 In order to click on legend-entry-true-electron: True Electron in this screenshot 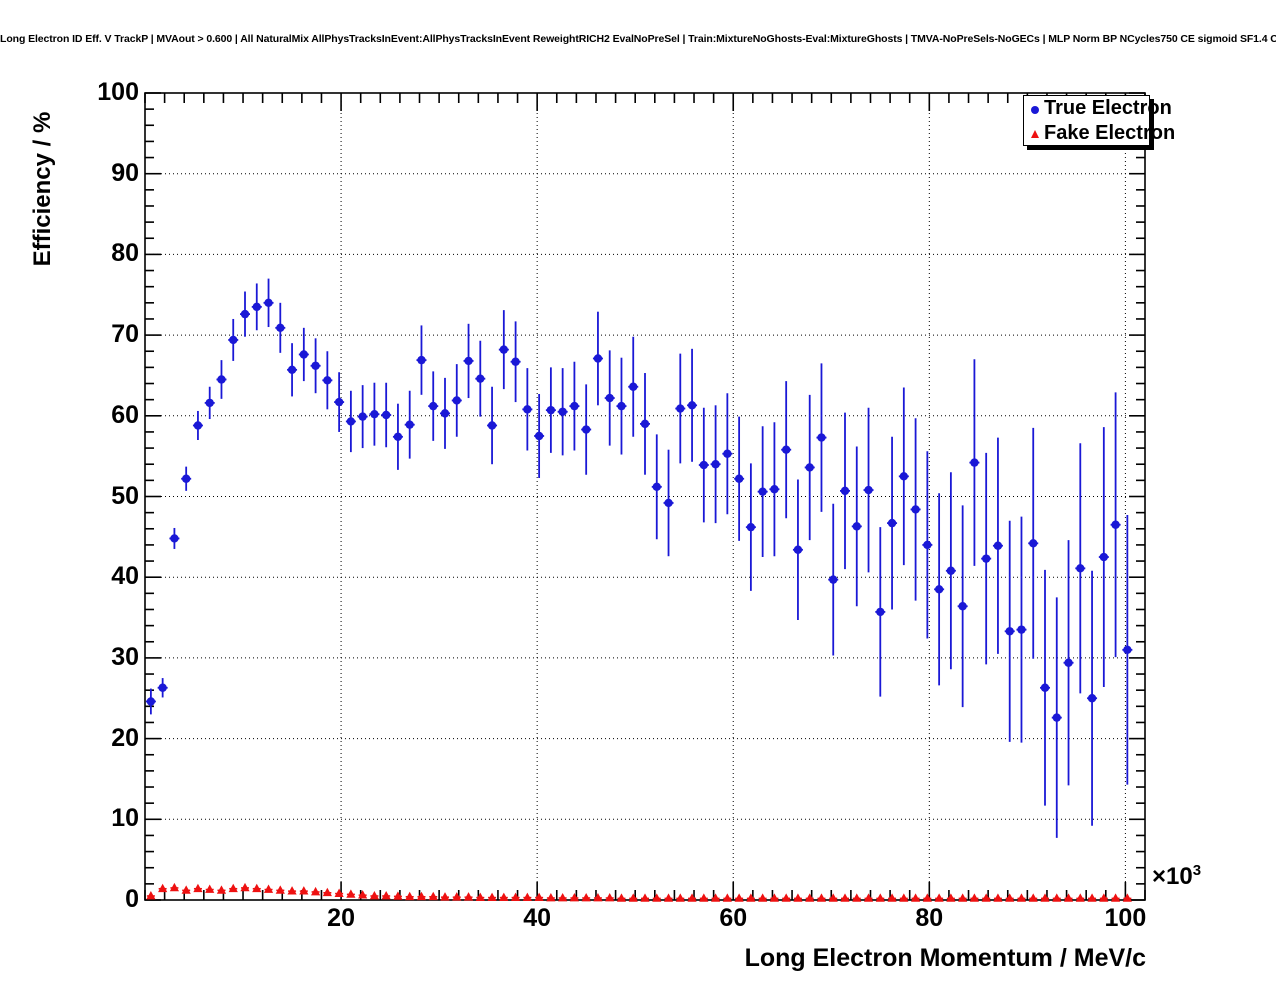, I will do `click(1100, 108)`.